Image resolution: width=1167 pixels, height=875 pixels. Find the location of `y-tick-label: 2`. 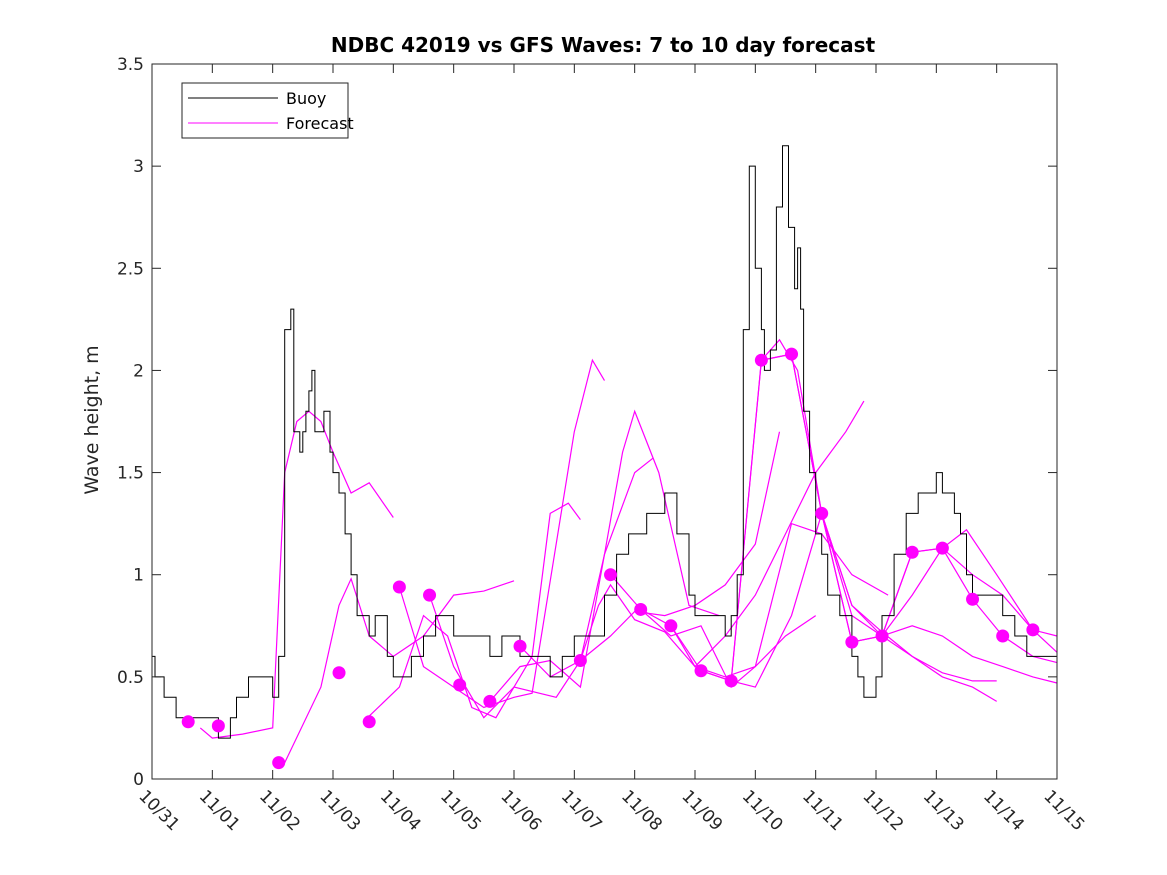

y-tick-label: 2 is located at coordinates (138, 371).